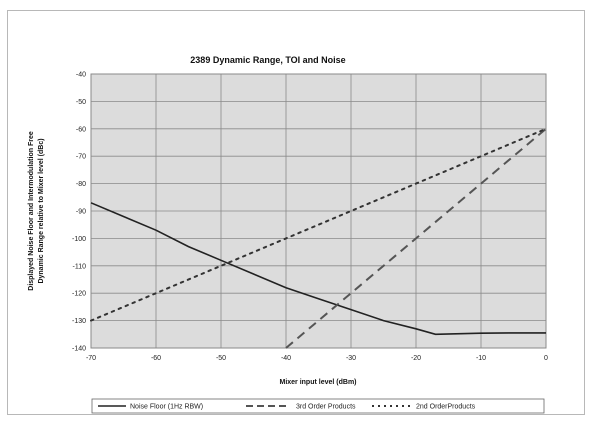 The width and height of the screenshot is (593, 425). What do you see at coordinates (81, 75) in the screenshot?
I see `y-tick-label: -40` at bounding box center [81, 75].